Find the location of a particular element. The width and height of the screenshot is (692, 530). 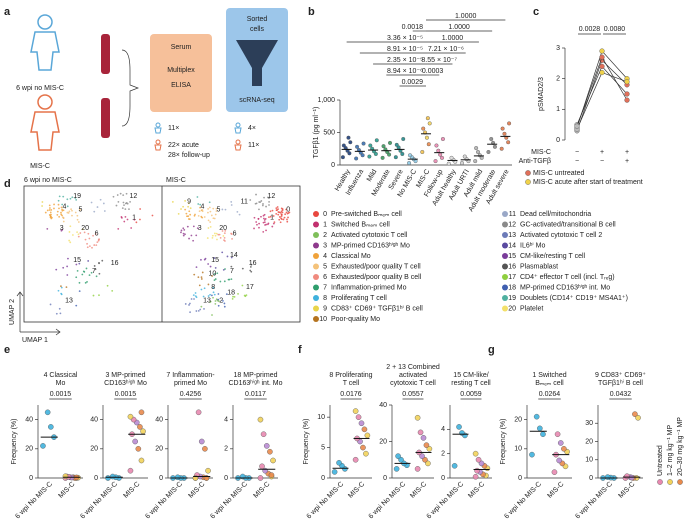

person-body is located at coordinates (45, 51).